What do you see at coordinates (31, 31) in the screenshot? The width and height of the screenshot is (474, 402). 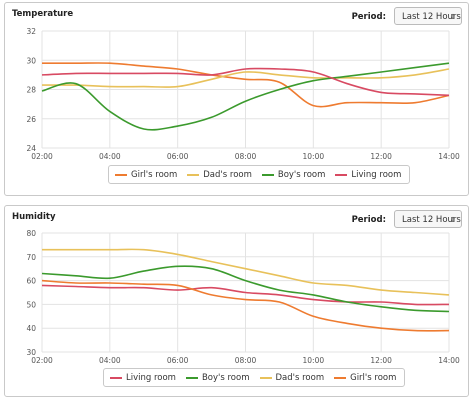 I see `y-tick-label: 32` at bounding box center [31, 31].